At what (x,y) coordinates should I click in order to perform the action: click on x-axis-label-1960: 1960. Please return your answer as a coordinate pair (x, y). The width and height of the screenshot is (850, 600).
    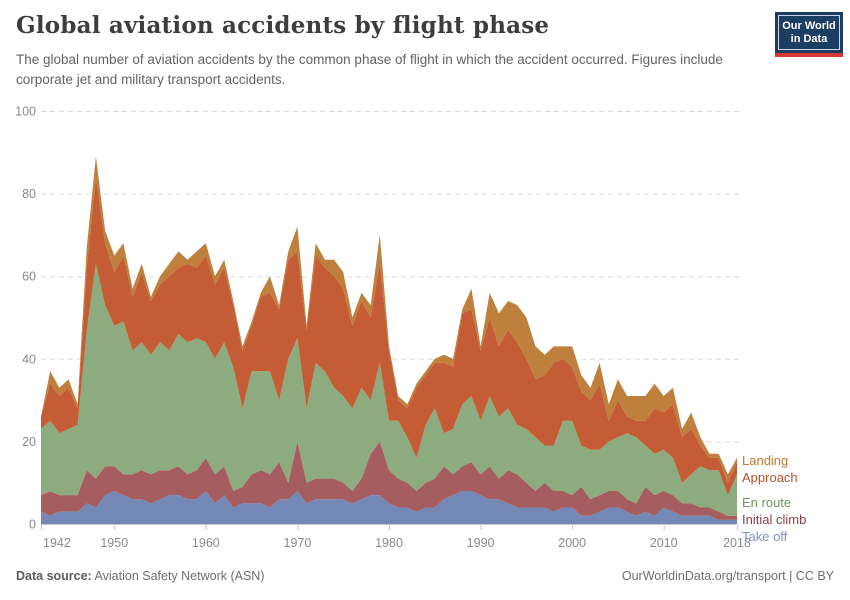
    Looking at the image, I should click on (206, 543).